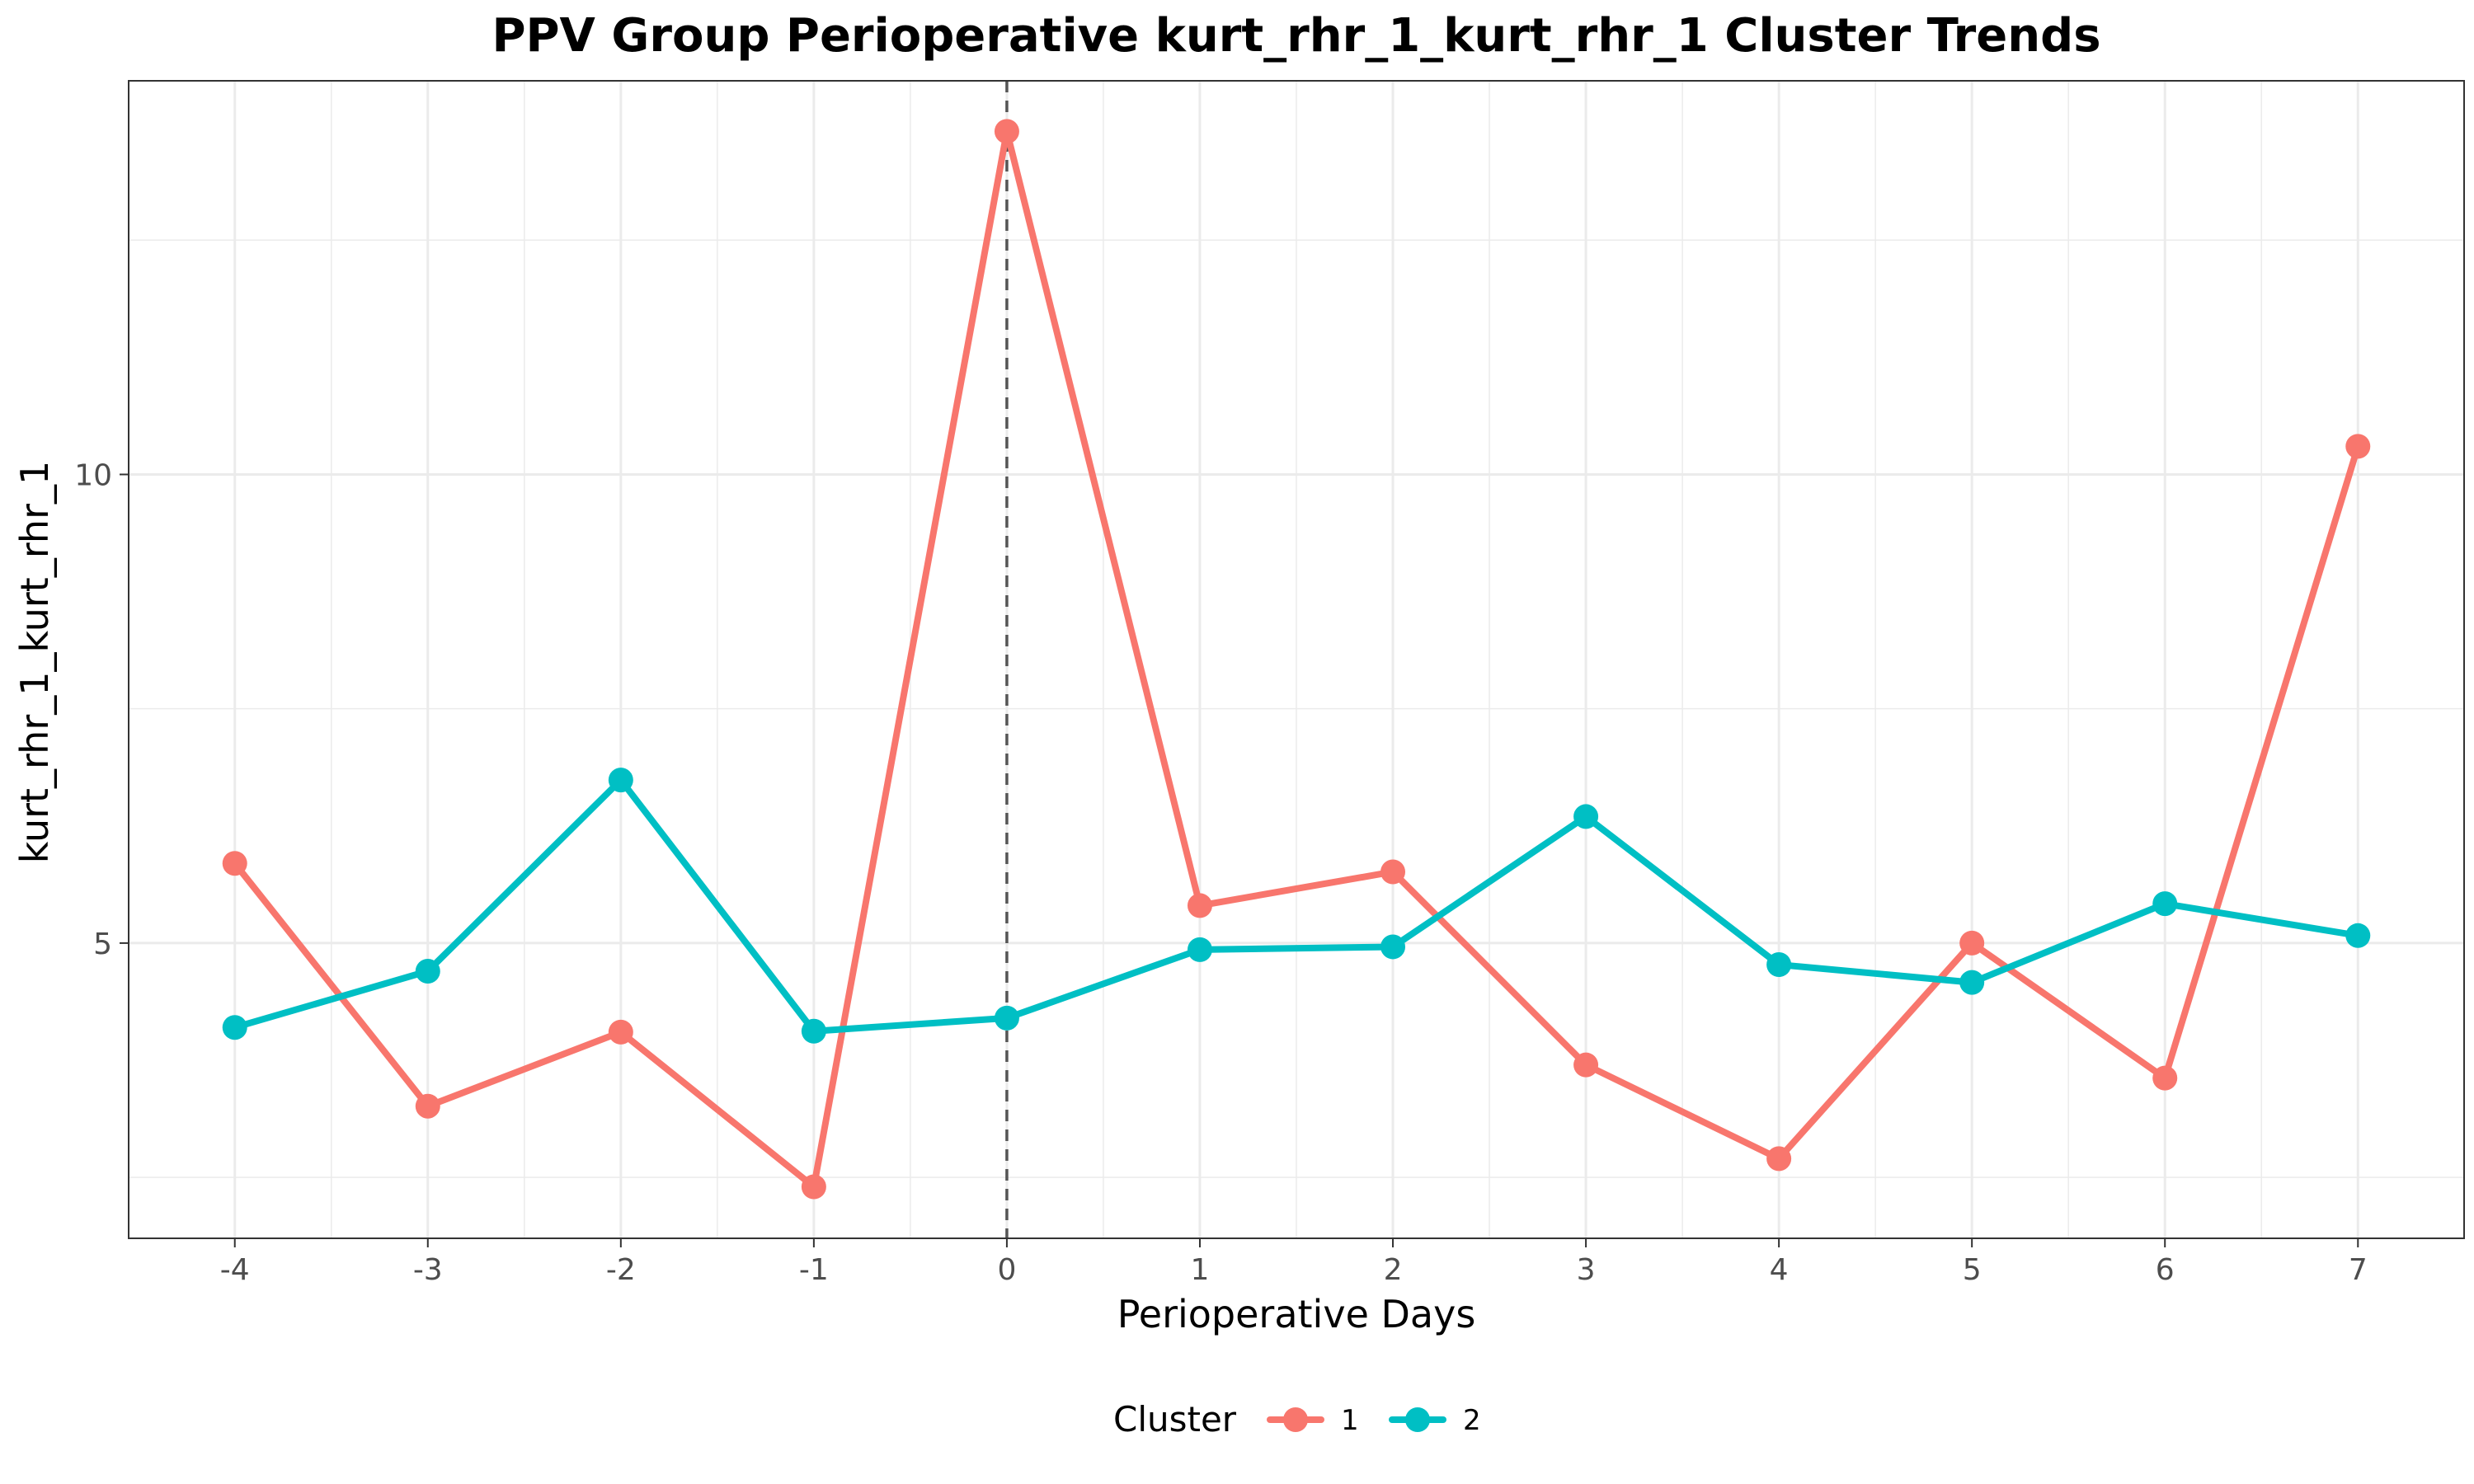 Image resolution: width=2474 pixels, height=1484 pixels. I want to click on y-axis-title: kurt_rhr_1_kurt_rhr_1, so click(34, 662).